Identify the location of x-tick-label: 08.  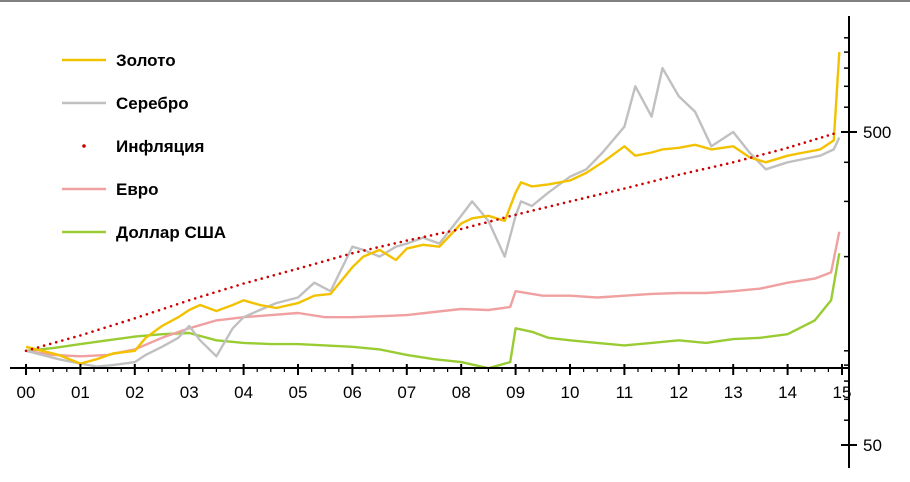
(461, 392).